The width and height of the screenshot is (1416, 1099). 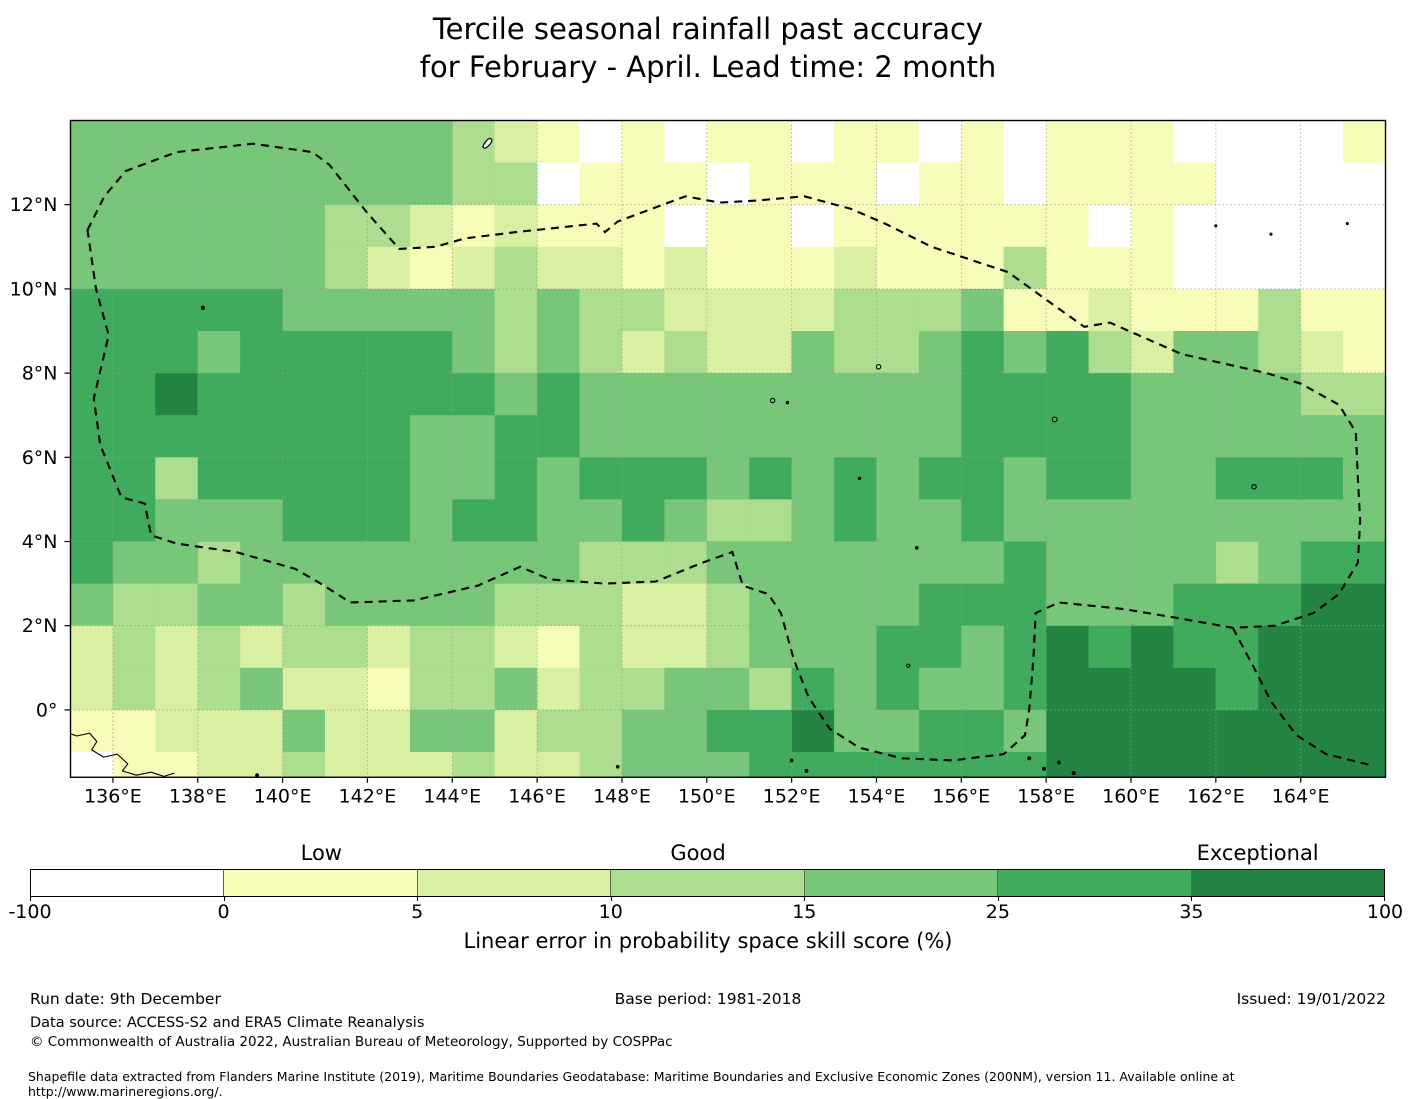 What do you see at coordinates (787, 402) in the screenshot?
I see `chuuk-islet-marker` at bounding box center [787, 402].